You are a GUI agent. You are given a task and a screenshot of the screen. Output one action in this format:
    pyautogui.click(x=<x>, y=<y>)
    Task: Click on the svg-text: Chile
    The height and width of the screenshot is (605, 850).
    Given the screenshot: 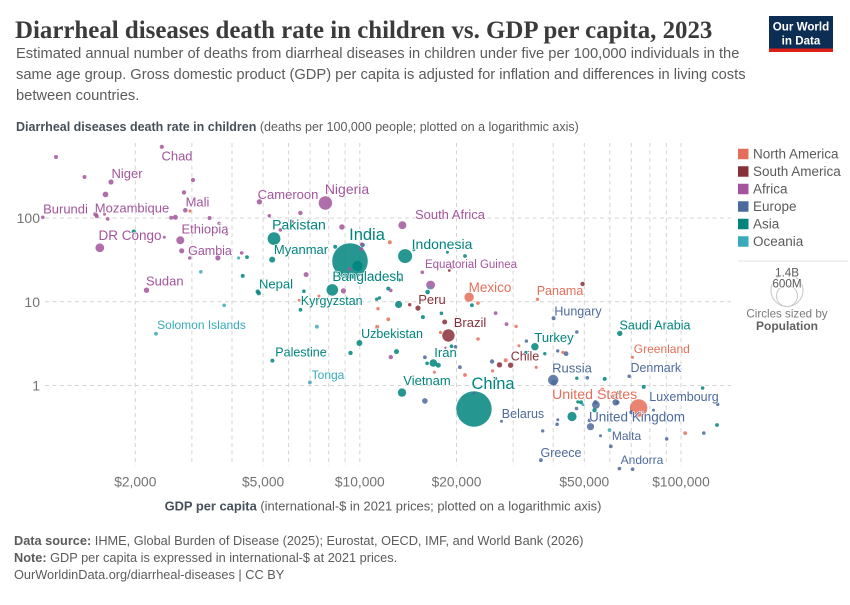 What is the action you would take?
    pyautogui.click(x=525, y=357)
    